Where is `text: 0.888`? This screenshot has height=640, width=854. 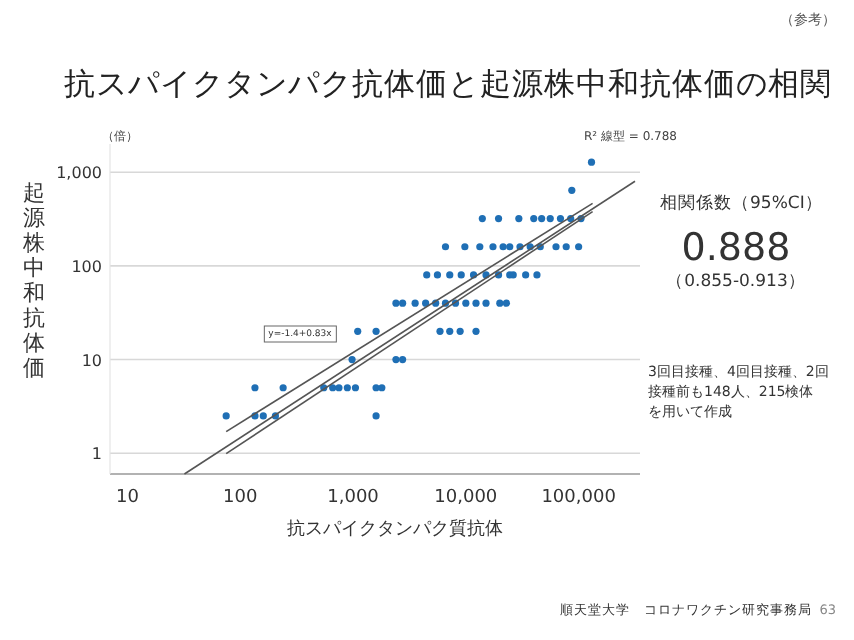 text: 0.888 is located at coordinates (736, 248).